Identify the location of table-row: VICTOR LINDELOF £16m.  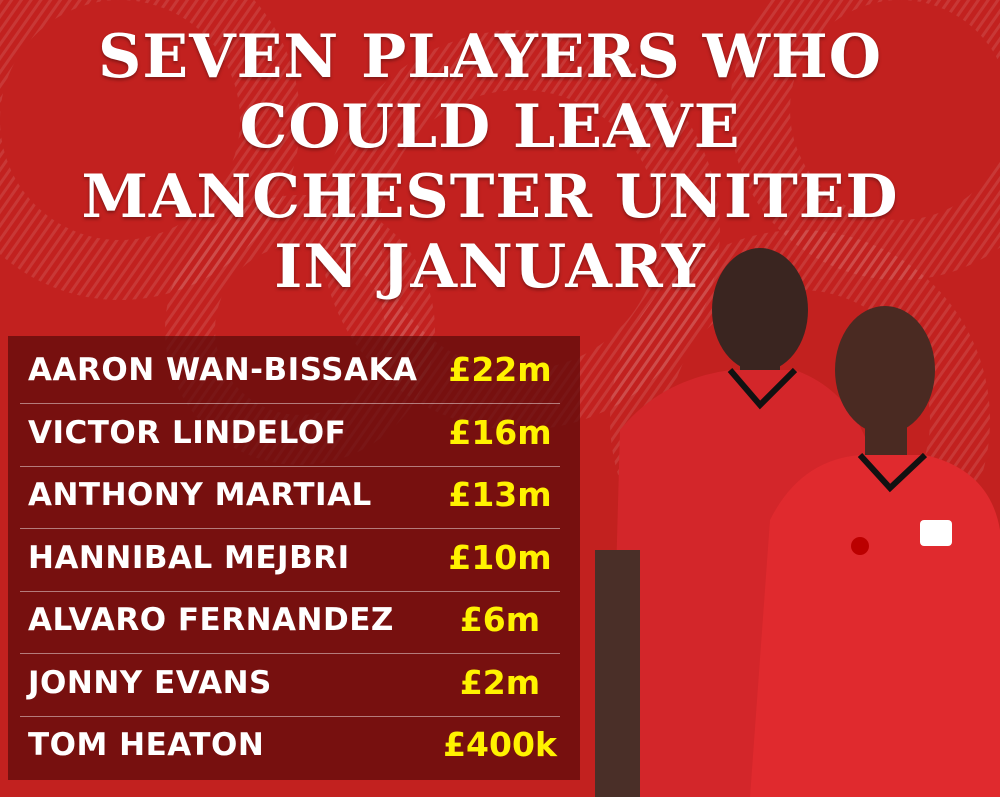
(294, 436).